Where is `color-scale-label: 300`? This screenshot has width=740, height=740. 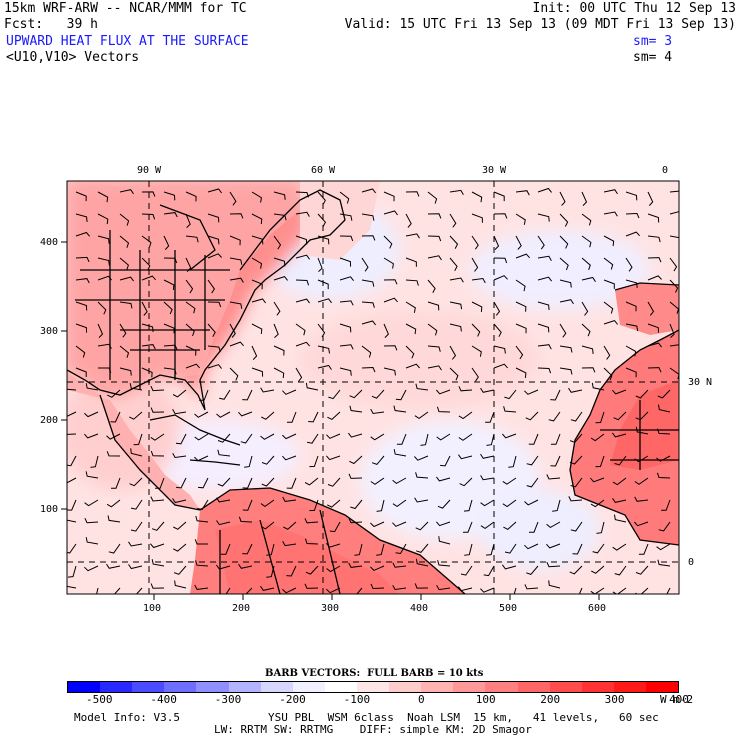
color-scale-label: 300 is located at coordinates (614, 699).